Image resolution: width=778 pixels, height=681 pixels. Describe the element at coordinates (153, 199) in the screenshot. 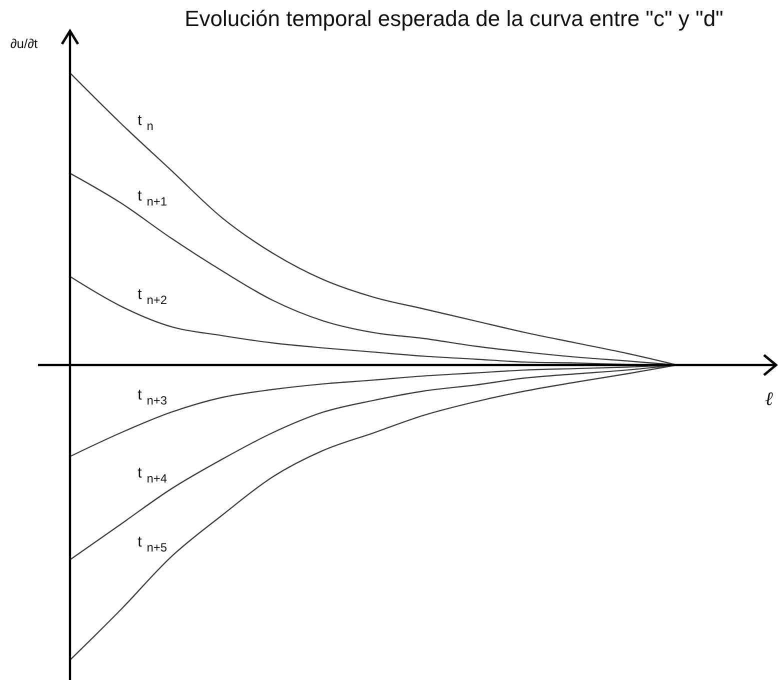

I see `series-label: t$_{n+1}$` at that location.